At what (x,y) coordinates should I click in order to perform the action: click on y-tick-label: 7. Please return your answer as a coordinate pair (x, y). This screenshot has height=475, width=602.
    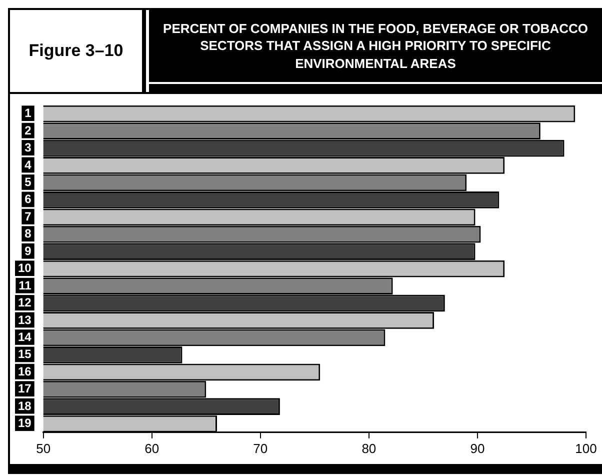
    Looking at the image, I should click on (28, 216).